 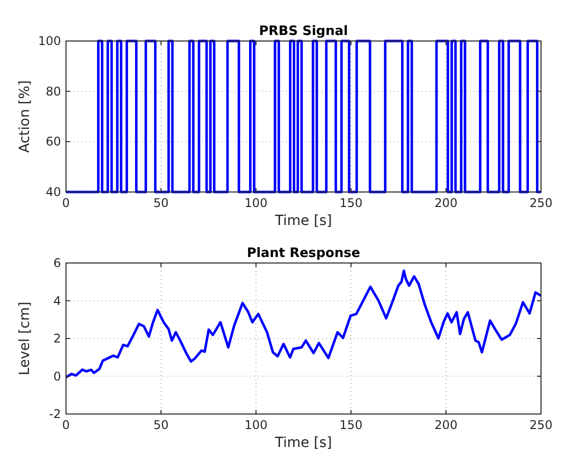 I want to click on y-tick-label: 4, so click(x=57, y=301).